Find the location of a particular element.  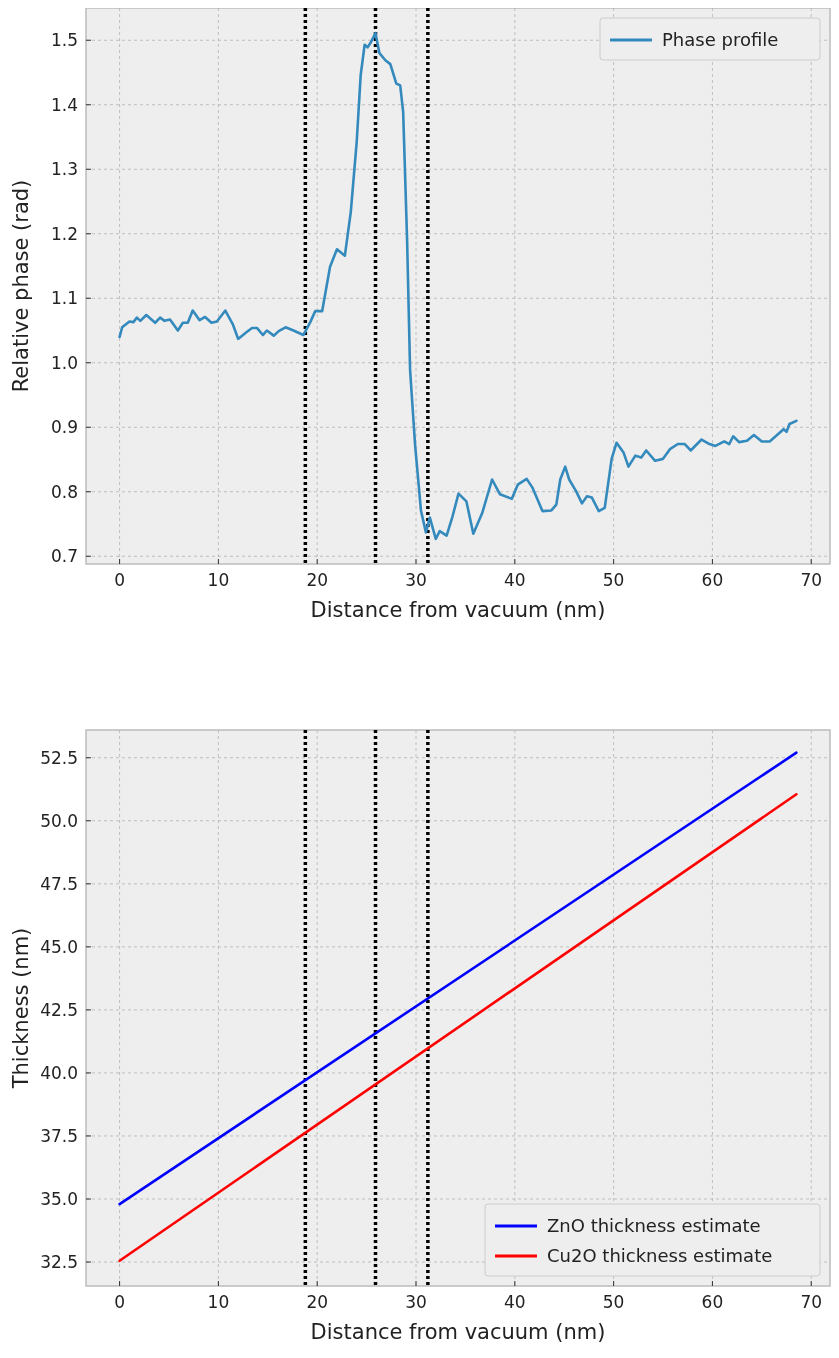

y-tick-label: 37.5 is located at coordinates (59, 1135).